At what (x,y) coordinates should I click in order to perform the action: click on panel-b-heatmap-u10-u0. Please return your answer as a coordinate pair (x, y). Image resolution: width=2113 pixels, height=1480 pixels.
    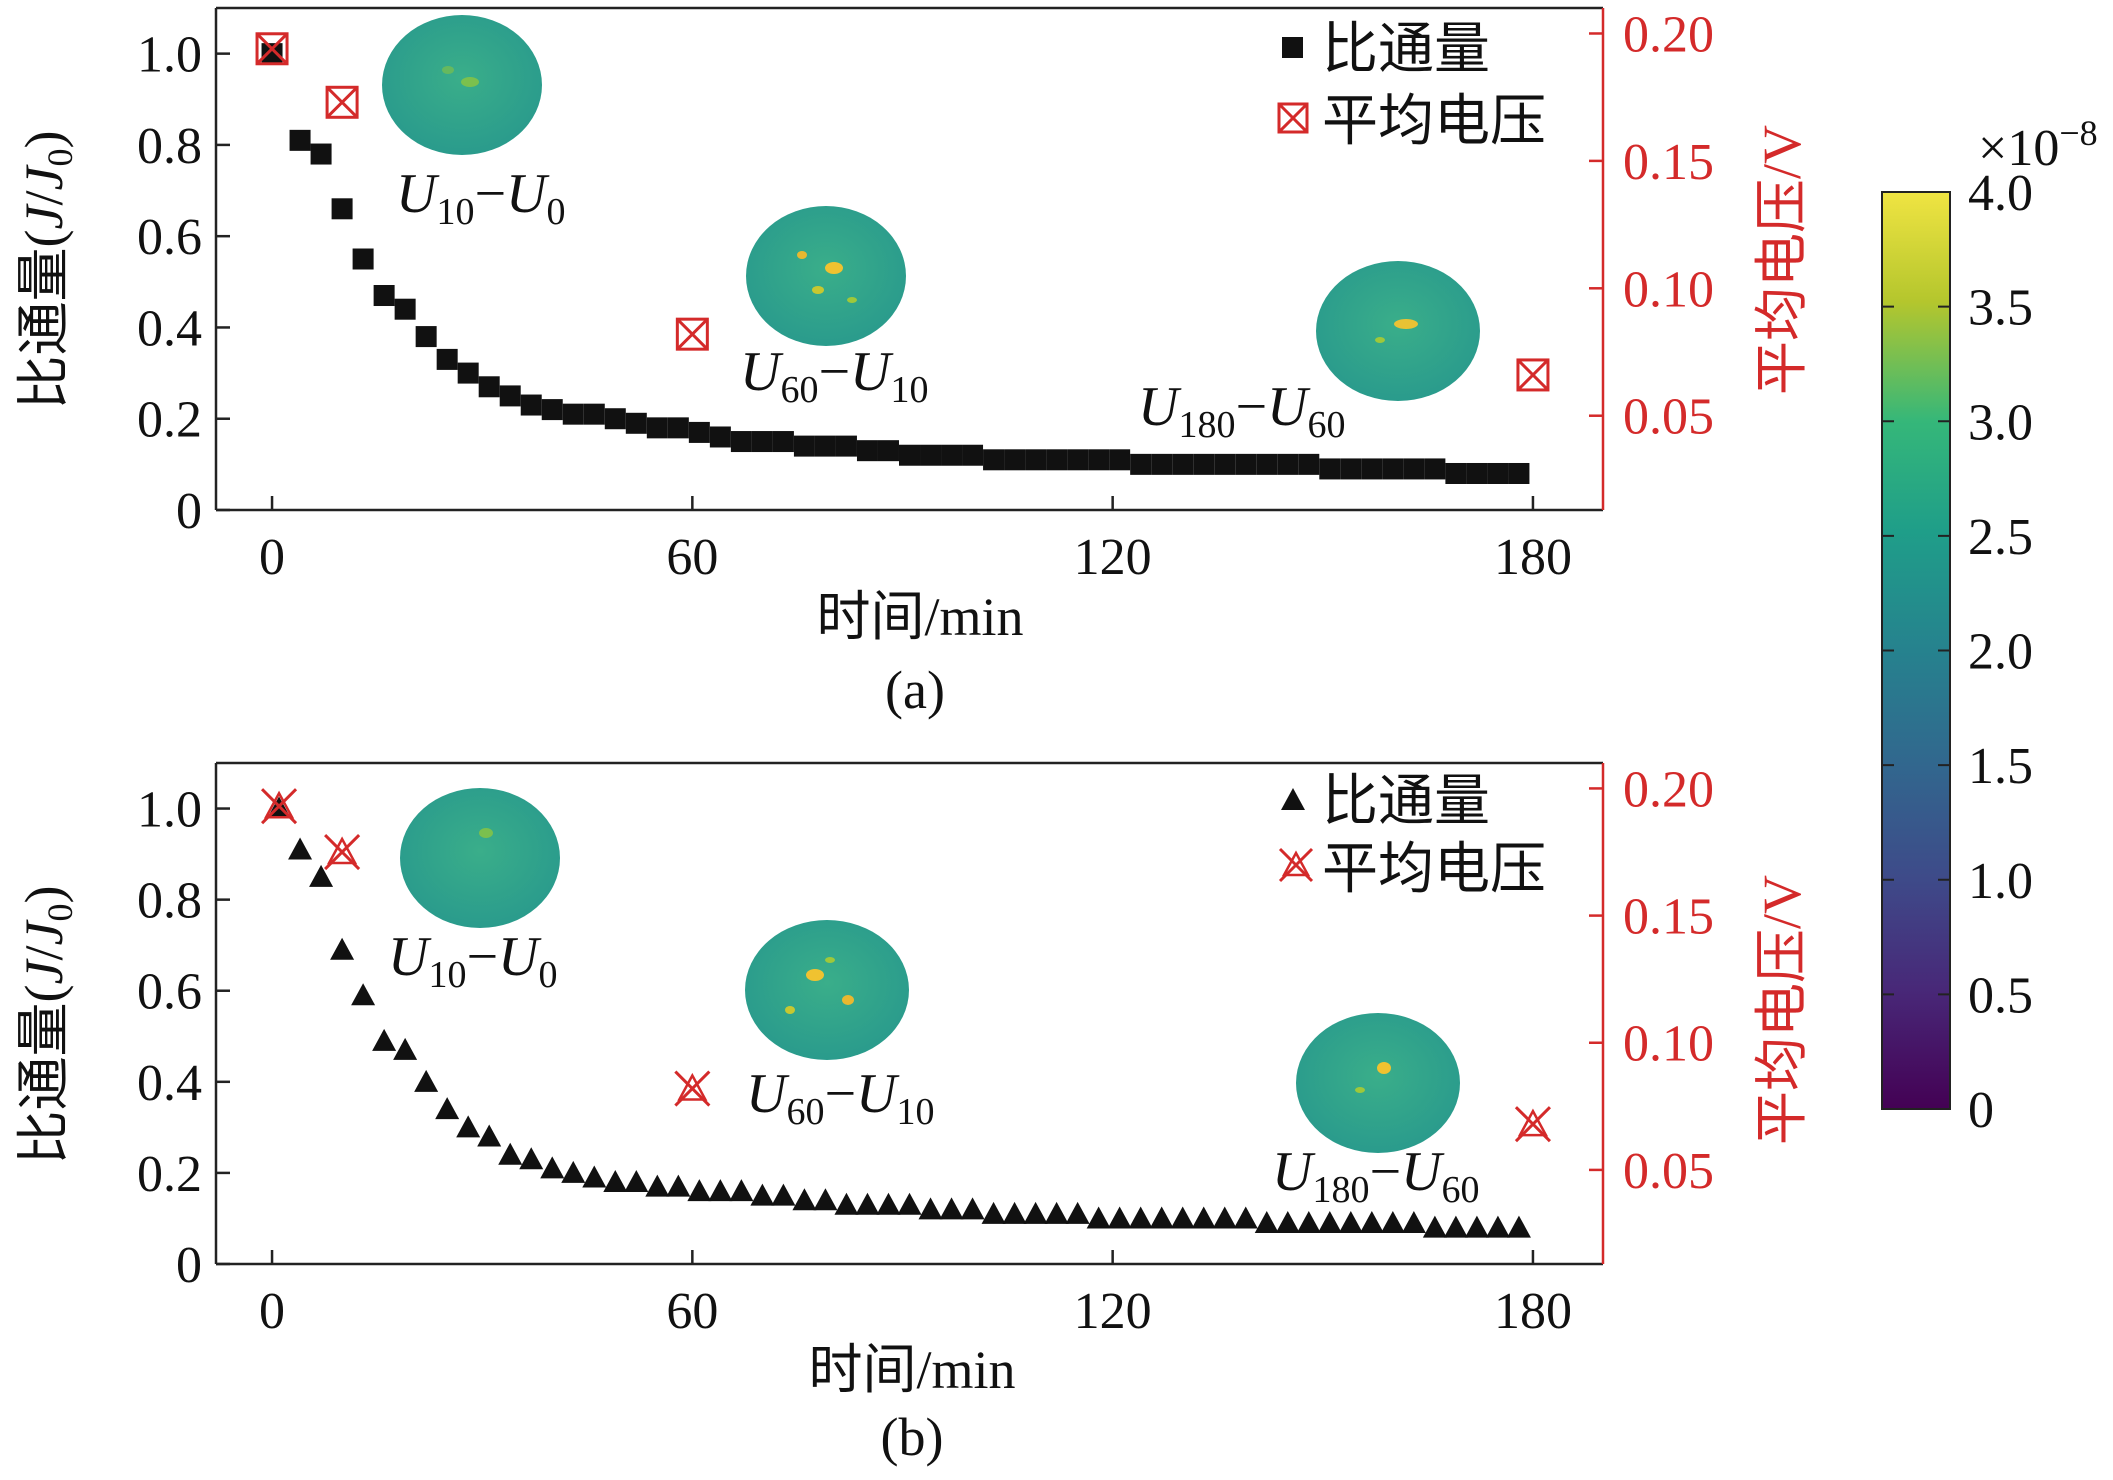
    Looking at the image, I should click on (480, 858).